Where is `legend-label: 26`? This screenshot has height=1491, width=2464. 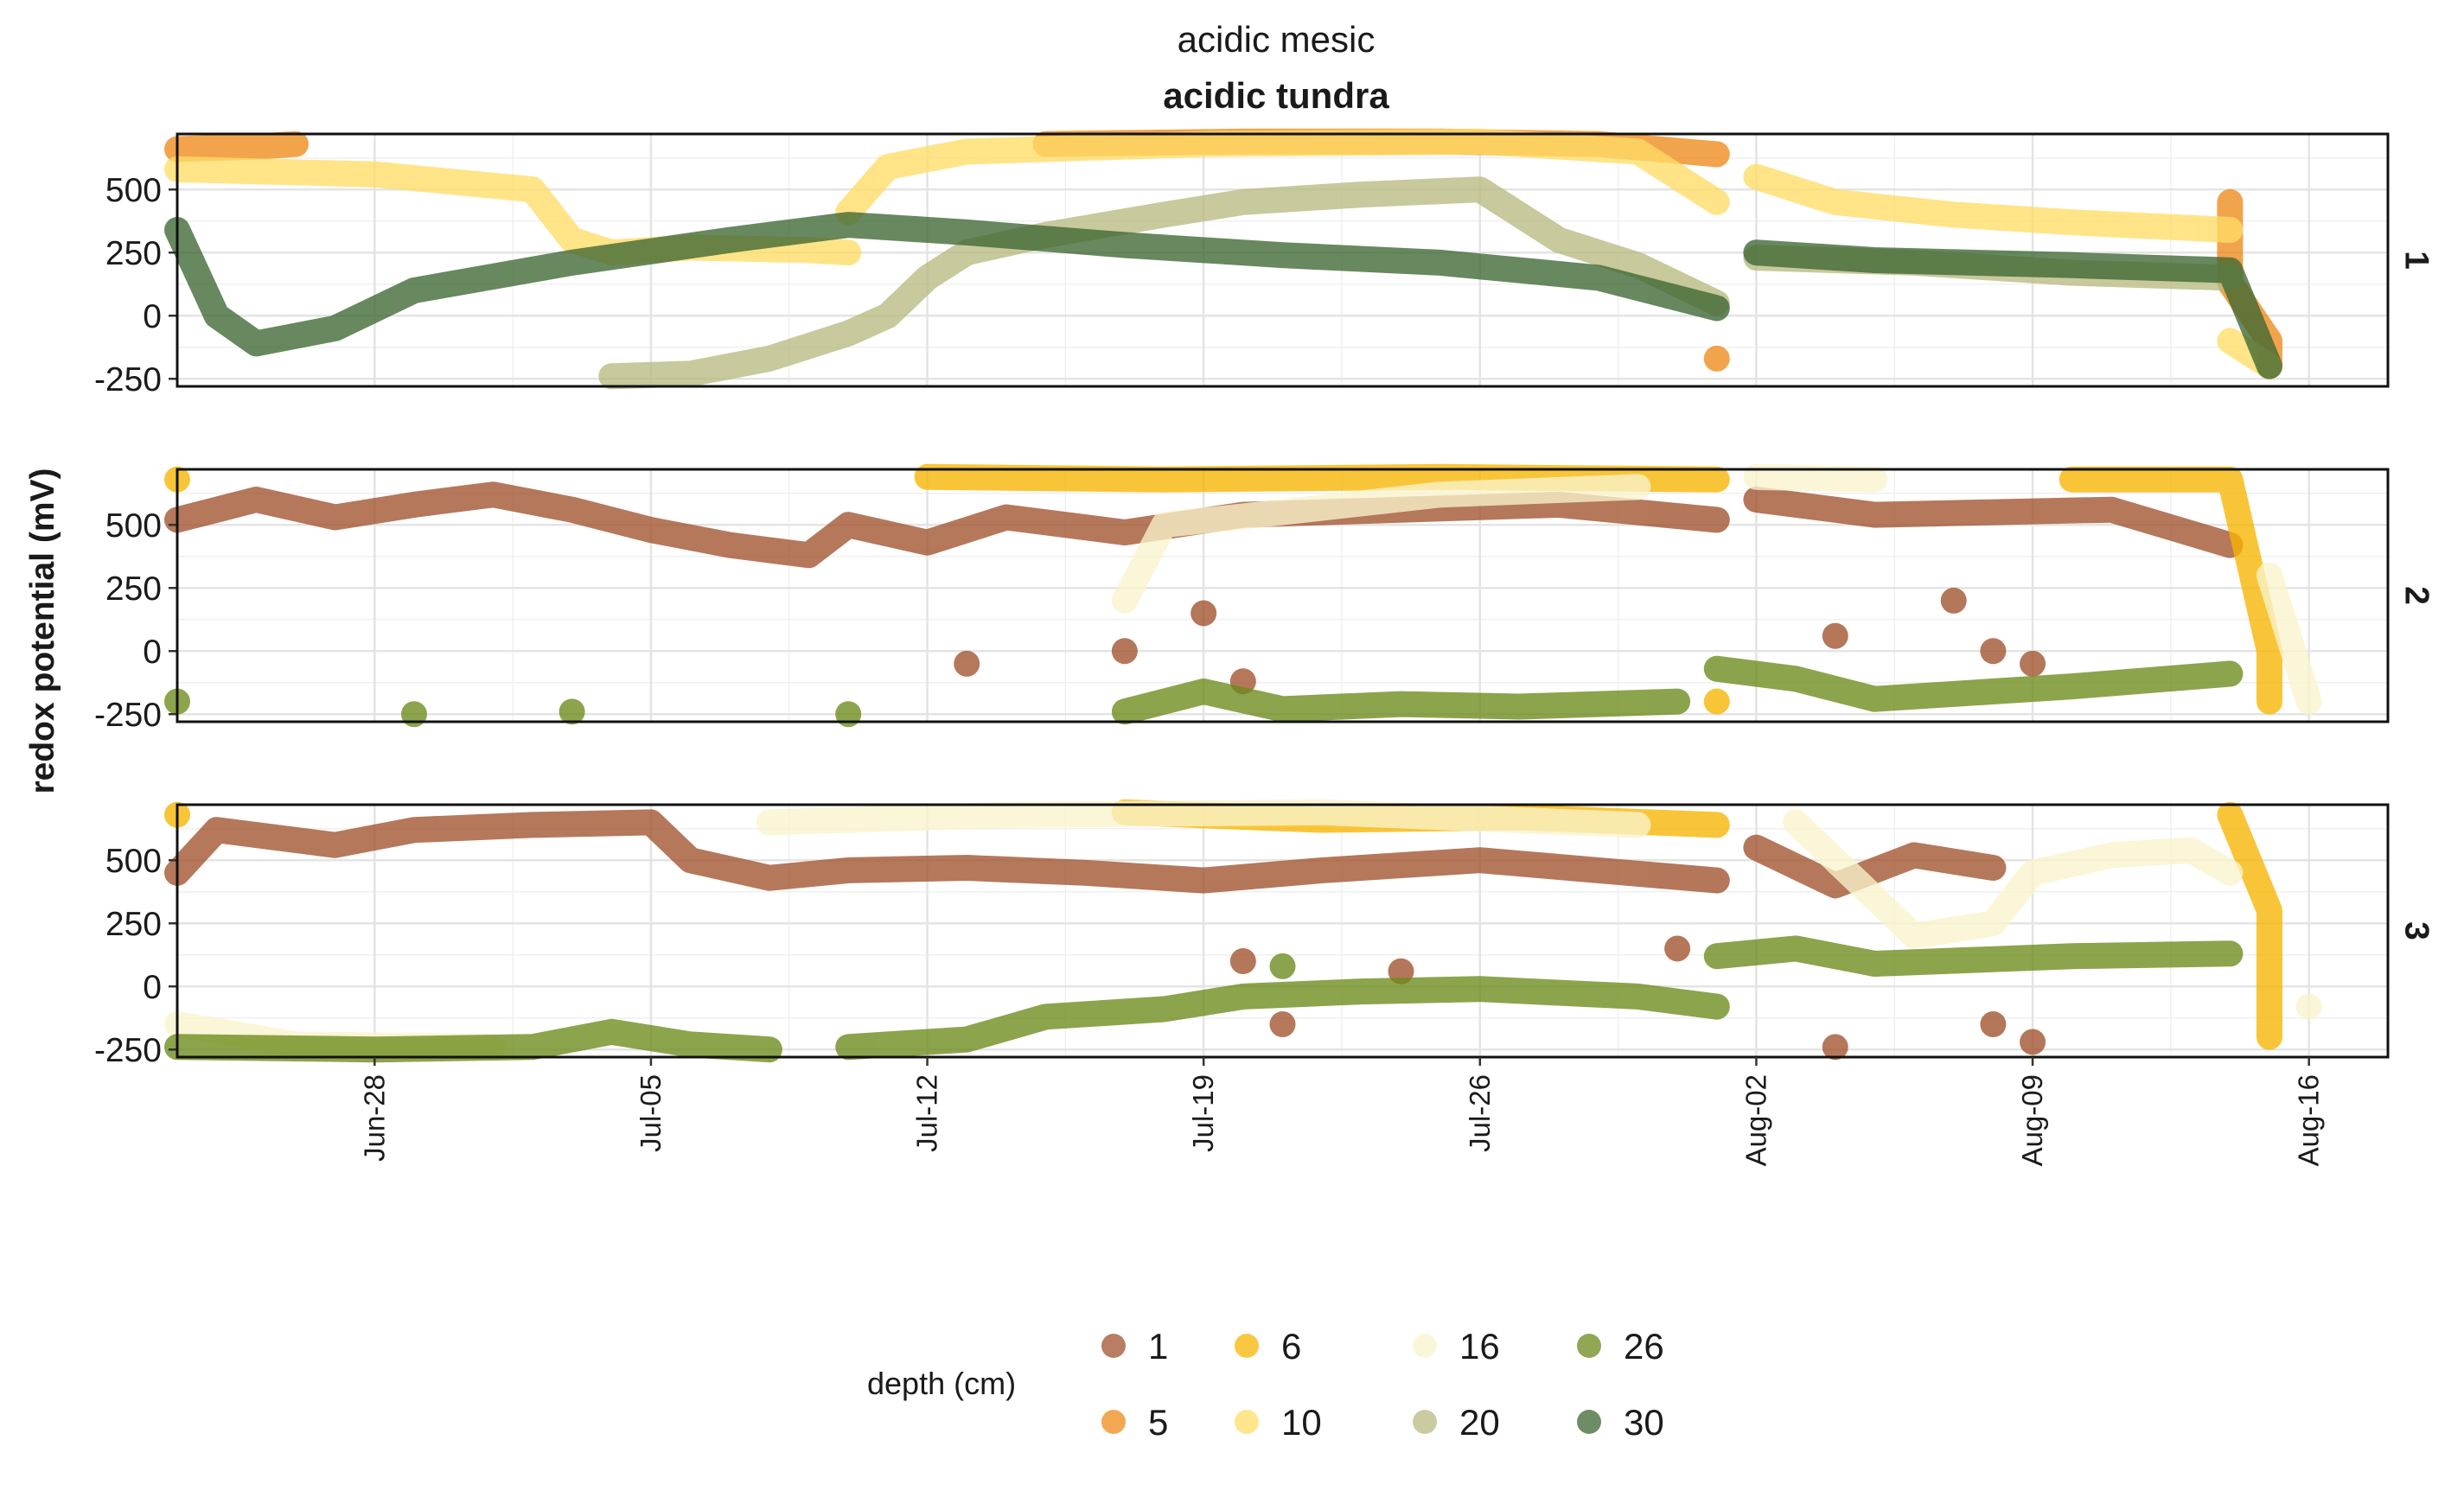
legend-label: 26 is located at coordinates (1644, 1346).